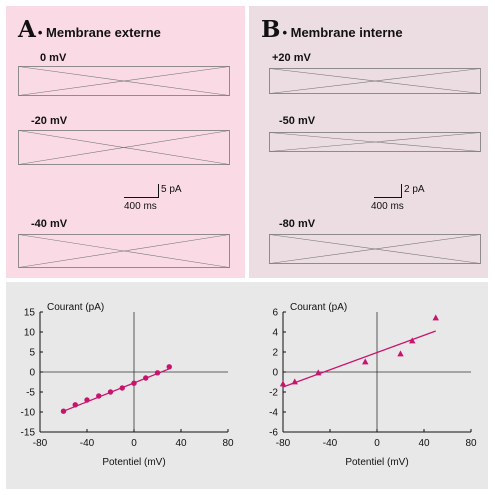 The width and height of the screenshot is (495, 495). What do you see at coordinates (271, 29) in the screenshot?
I see `panel-b-letter: B` at bounding box center [271, 29].